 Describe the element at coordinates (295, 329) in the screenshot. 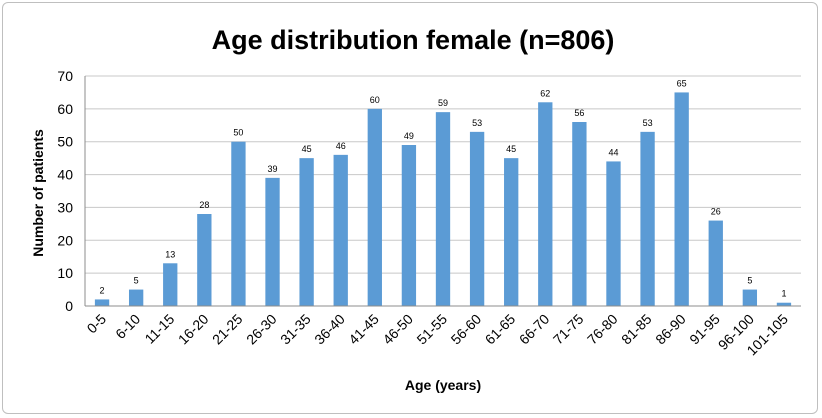

I see `x-tick-label: 31-35` at that location.